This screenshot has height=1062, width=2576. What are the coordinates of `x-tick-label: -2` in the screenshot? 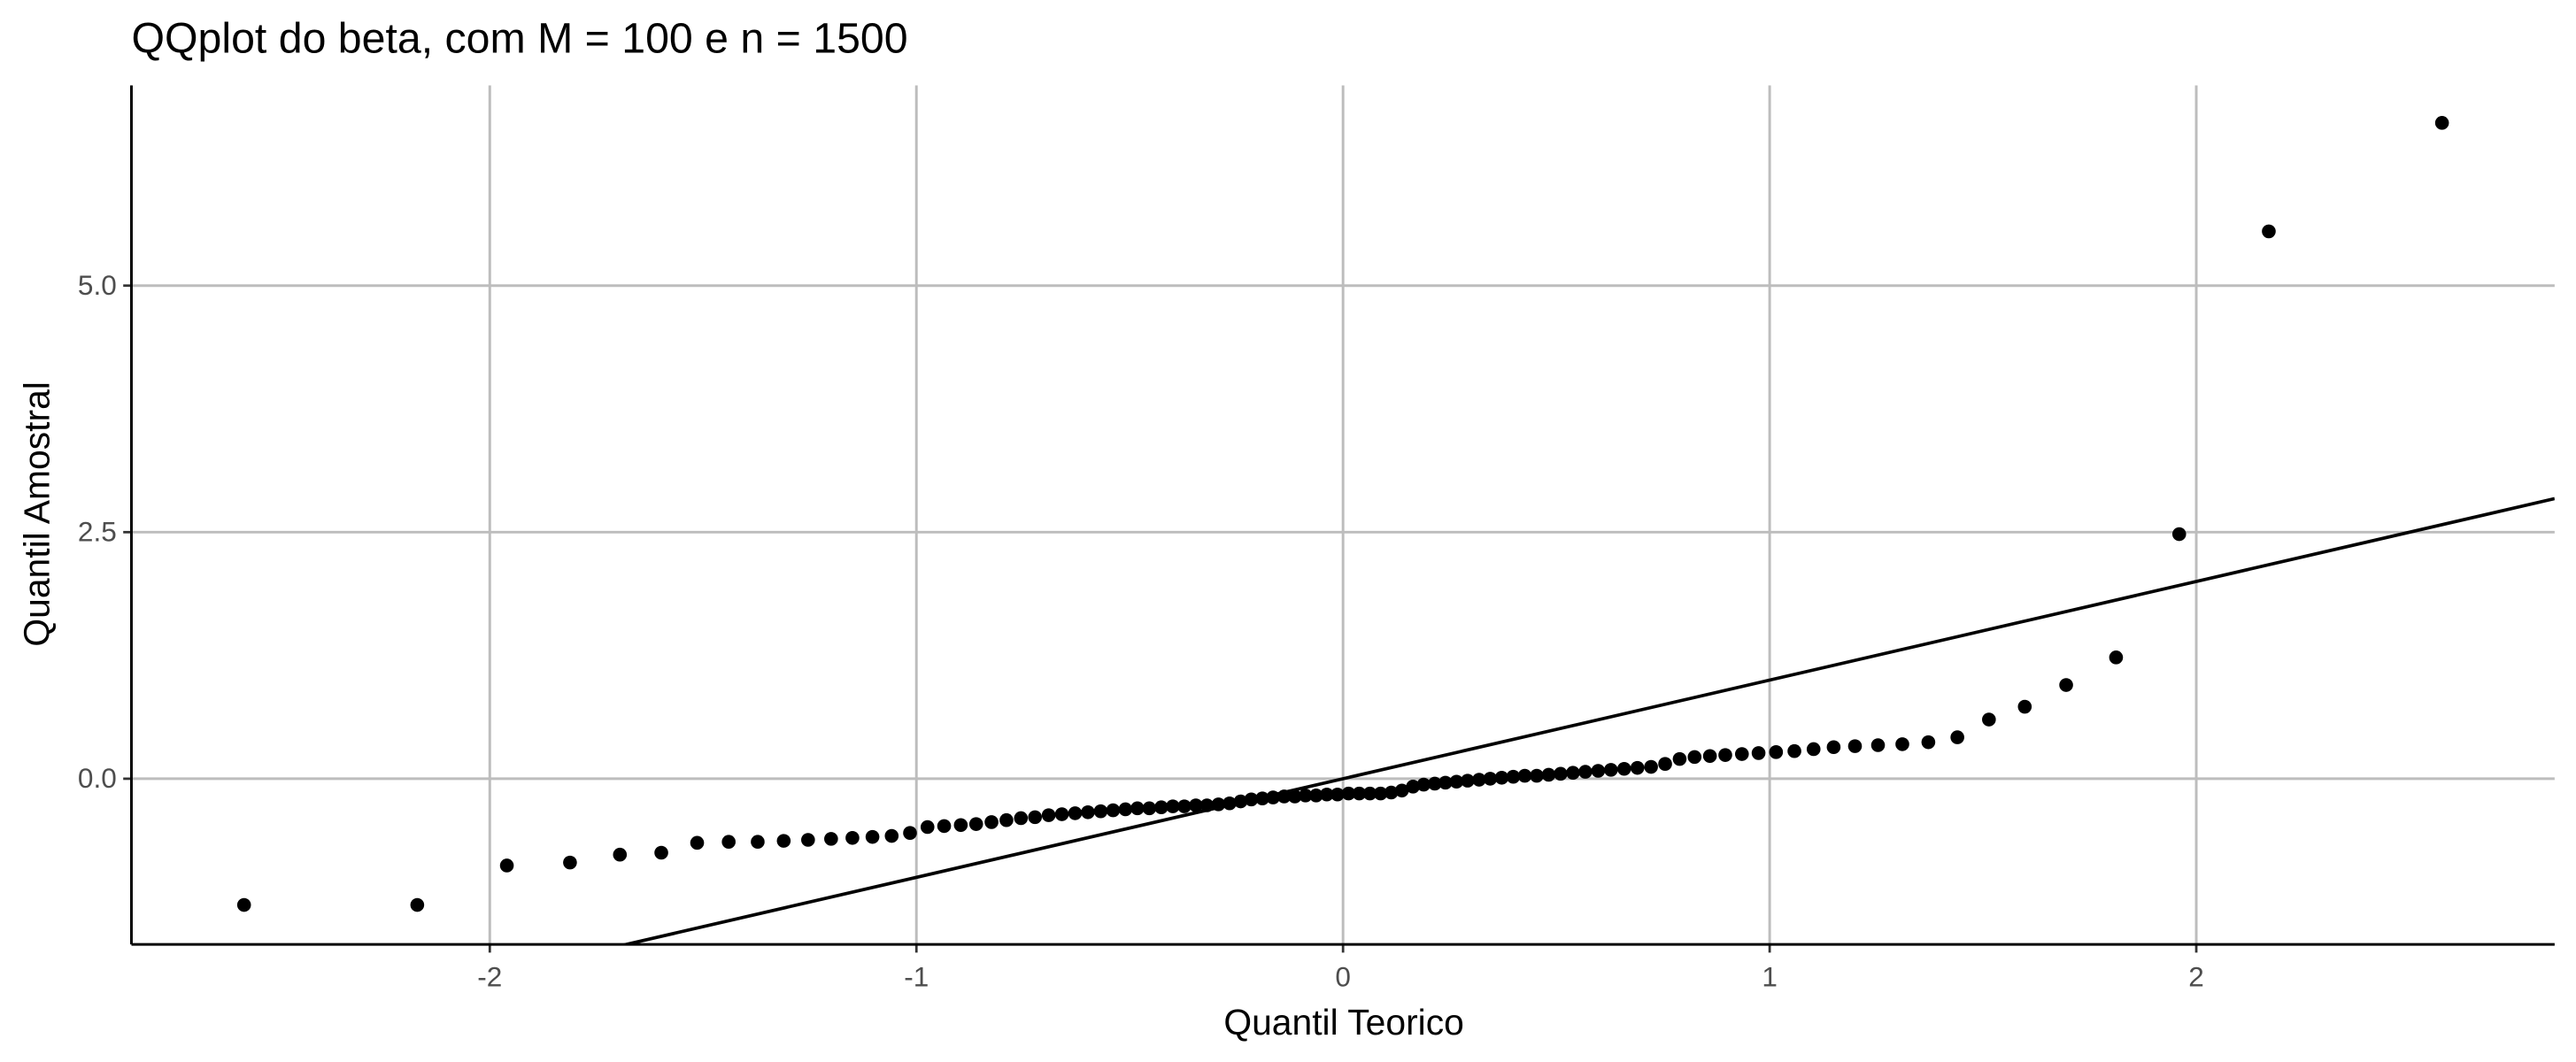 It's located at (489, 976).